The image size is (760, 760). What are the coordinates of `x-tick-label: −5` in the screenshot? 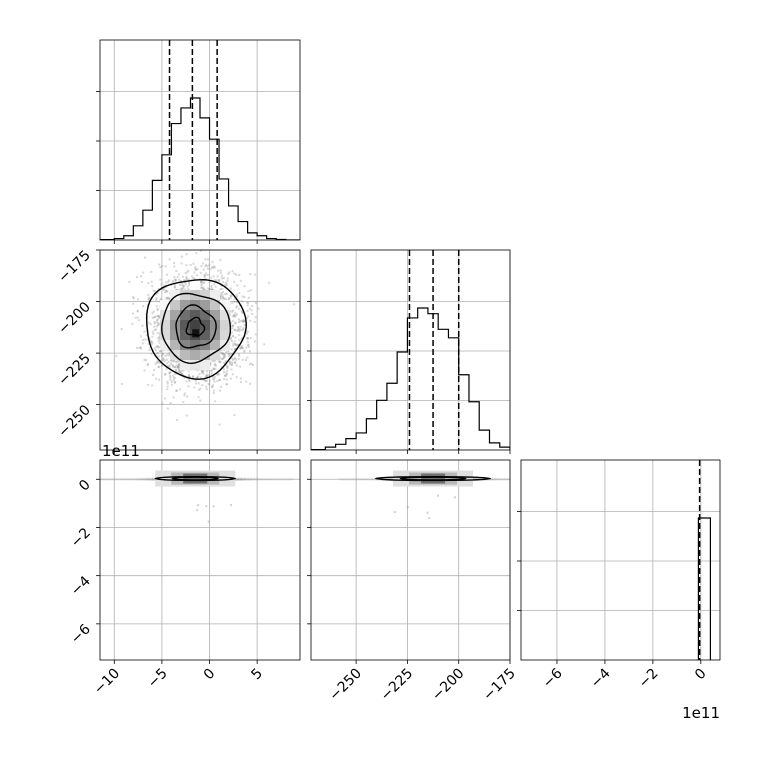 It's located at (158, 679).